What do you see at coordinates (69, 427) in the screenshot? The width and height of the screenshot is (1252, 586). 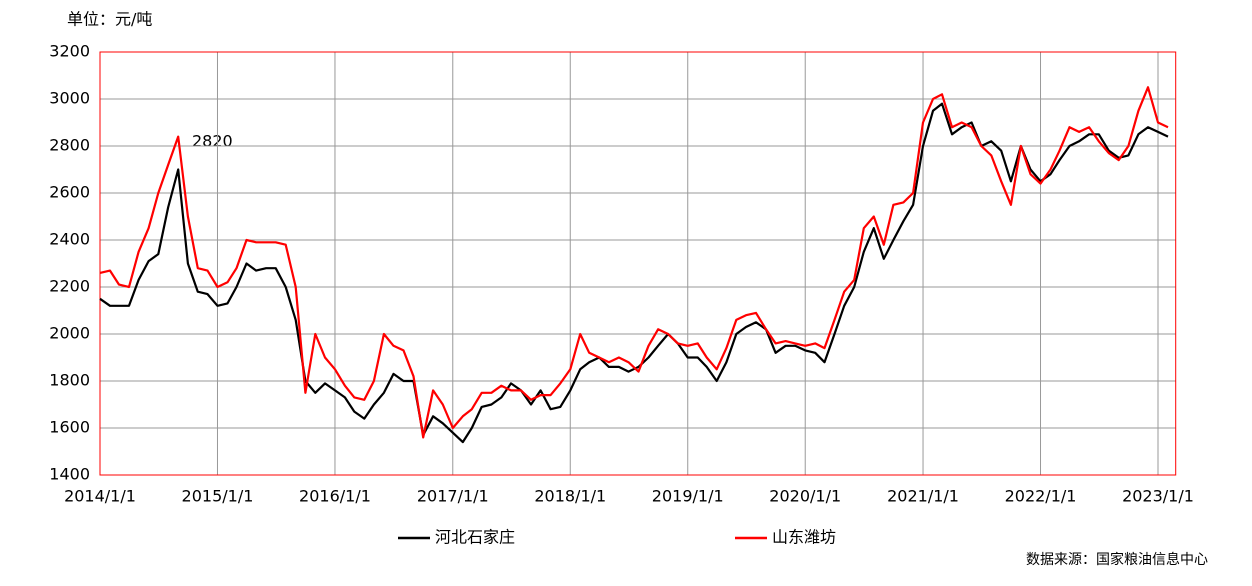 I see `y-tick-label: 1600` at bounding box center [69, 427].